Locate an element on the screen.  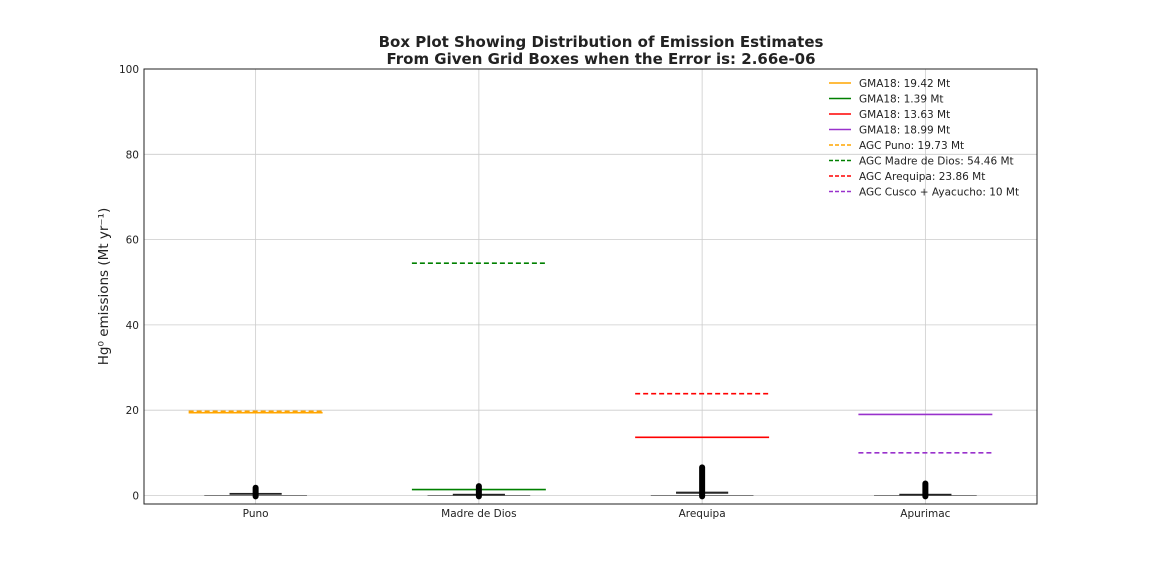
legend-label-3: GMA18: 18.99 Mt is located at coordinates (904, 131).